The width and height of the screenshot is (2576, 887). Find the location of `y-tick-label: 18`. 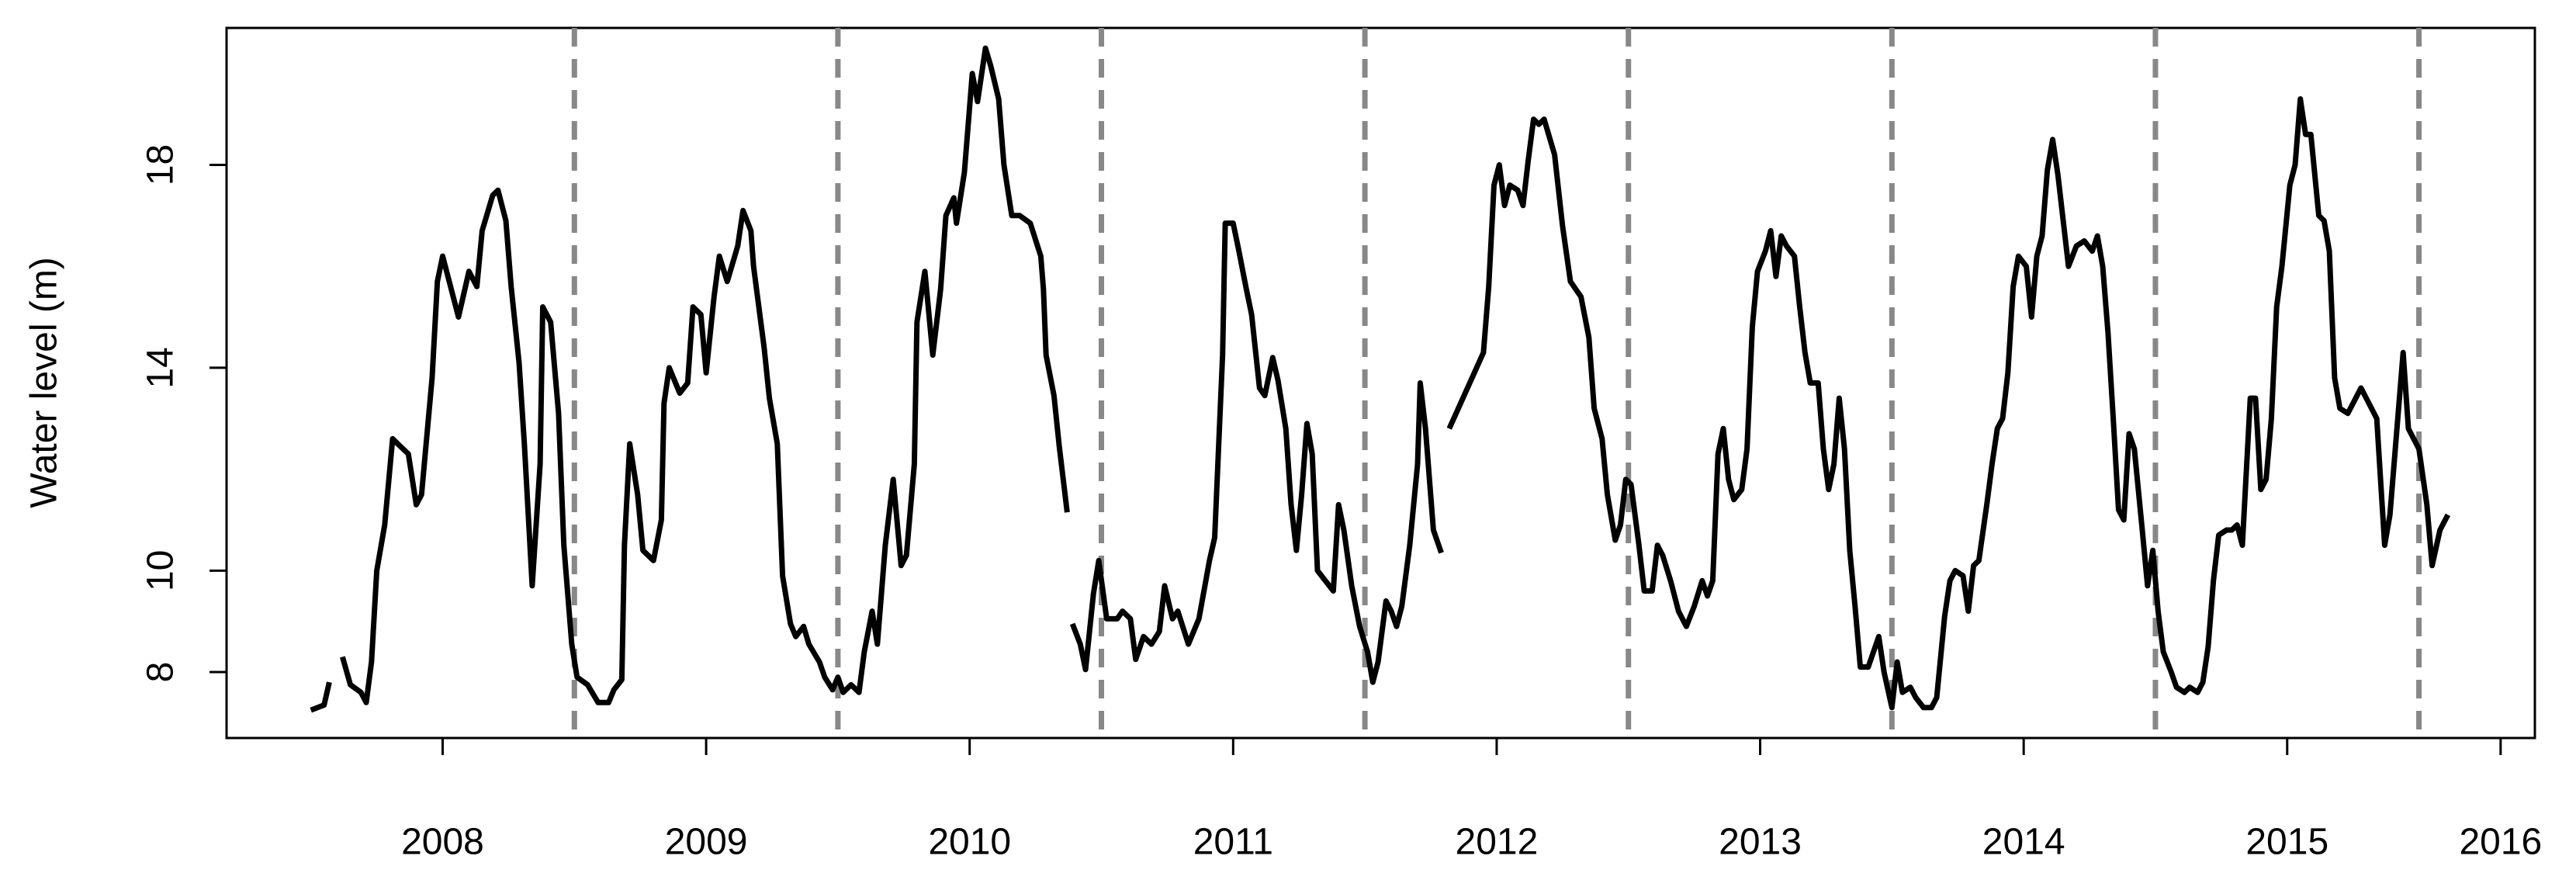

y-tick-label: 18 is located at coordinates (161, 164).